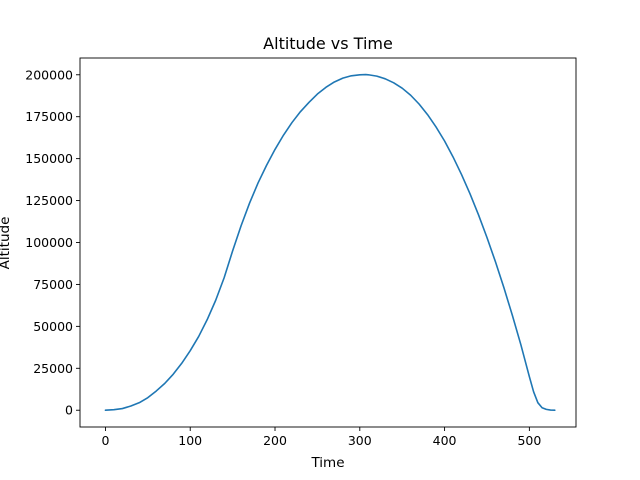  What do you see at coordinates (49, 242) in the screenshot?
I see `y-tick-label: 100000` at bounding box center [49, 242].